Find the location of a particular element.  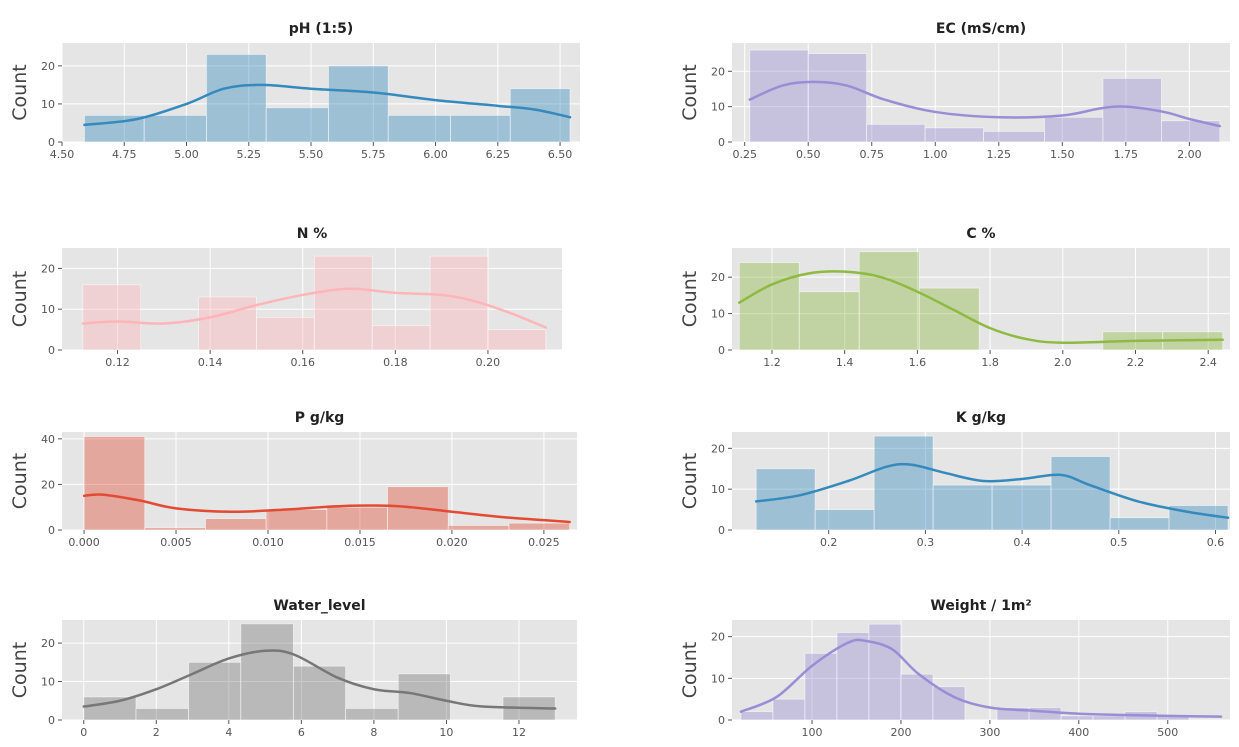

x-tick-label: 0.18 is located at coordinates (395, 362).